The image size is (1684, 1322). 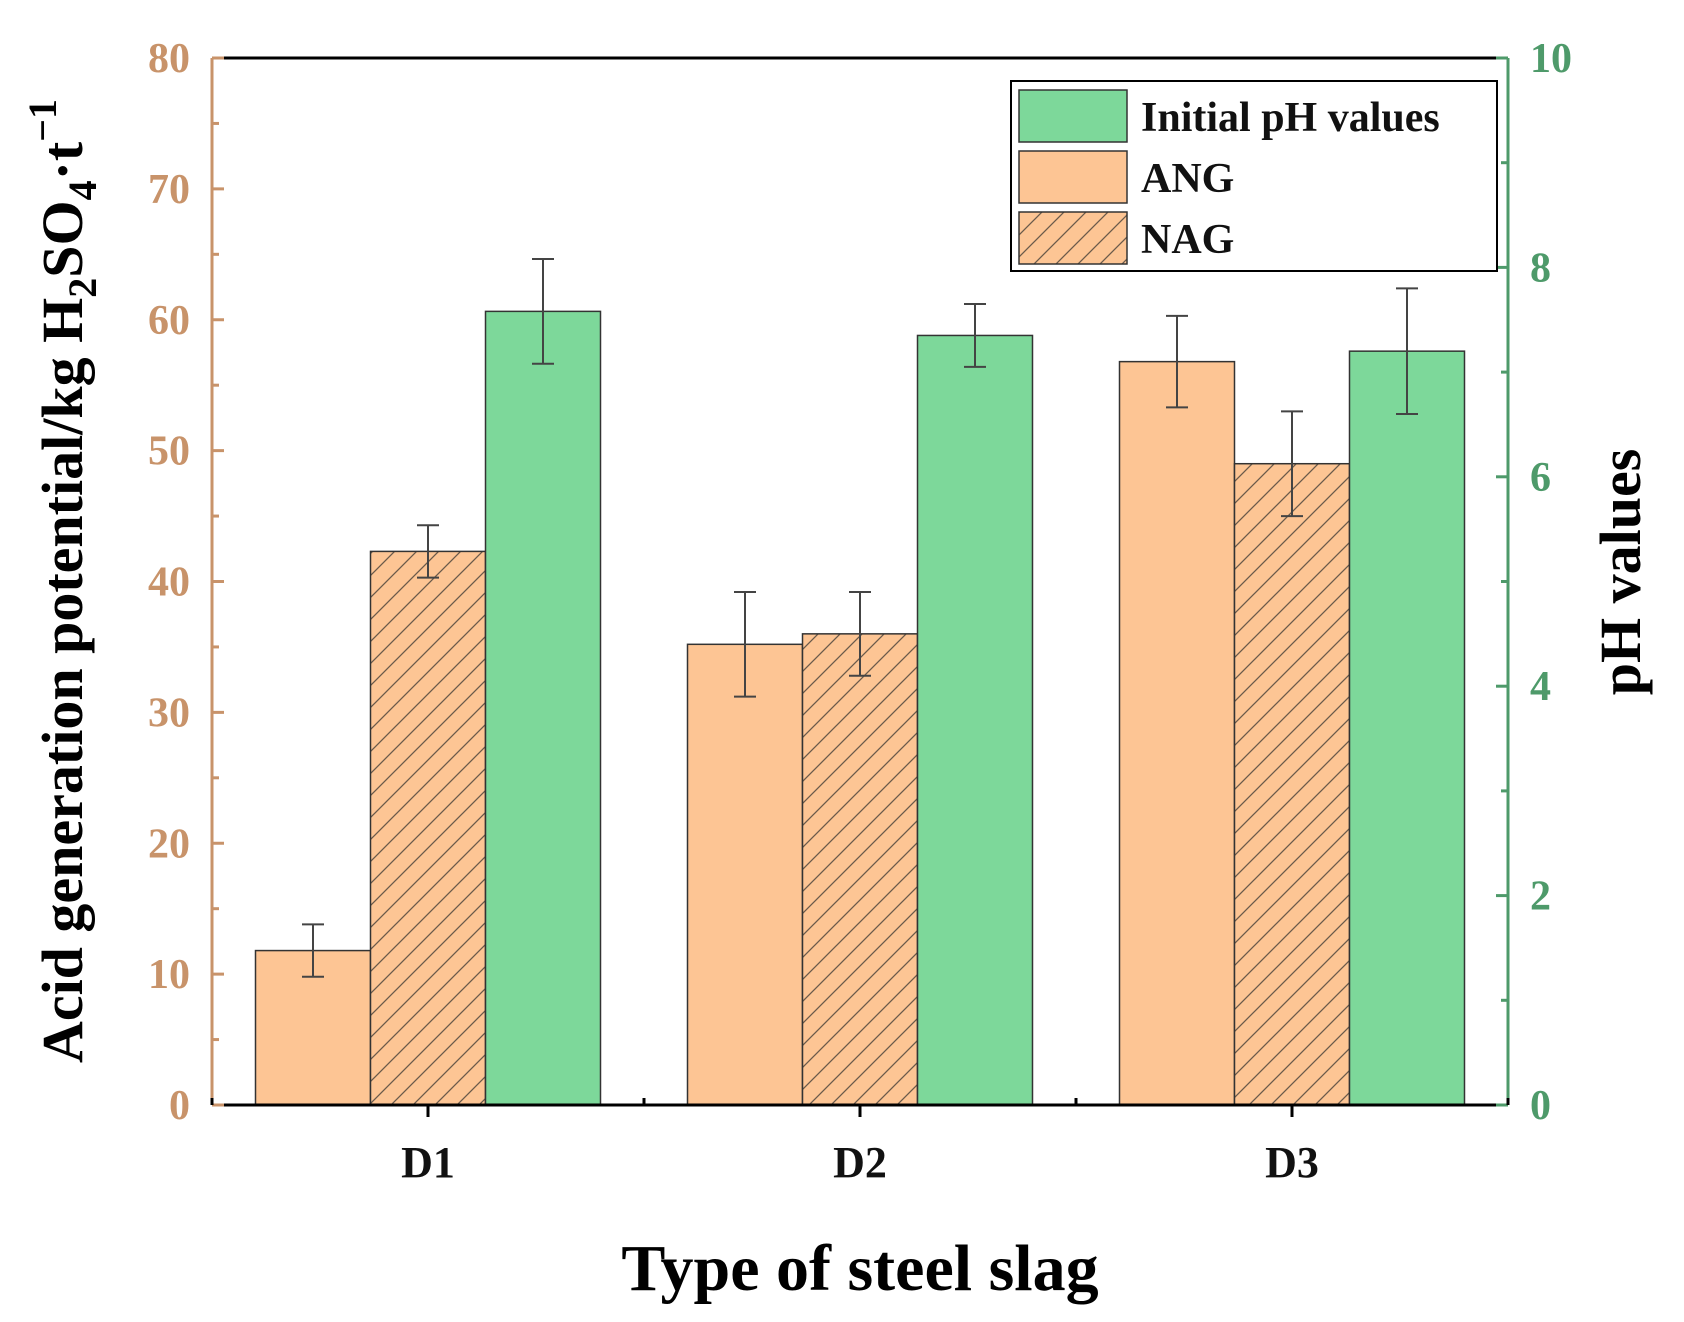 What do you see at coordinates (1292, 784) in the screenshot?
I see `bar-nag-d3` at bounding box center [1292, 784].